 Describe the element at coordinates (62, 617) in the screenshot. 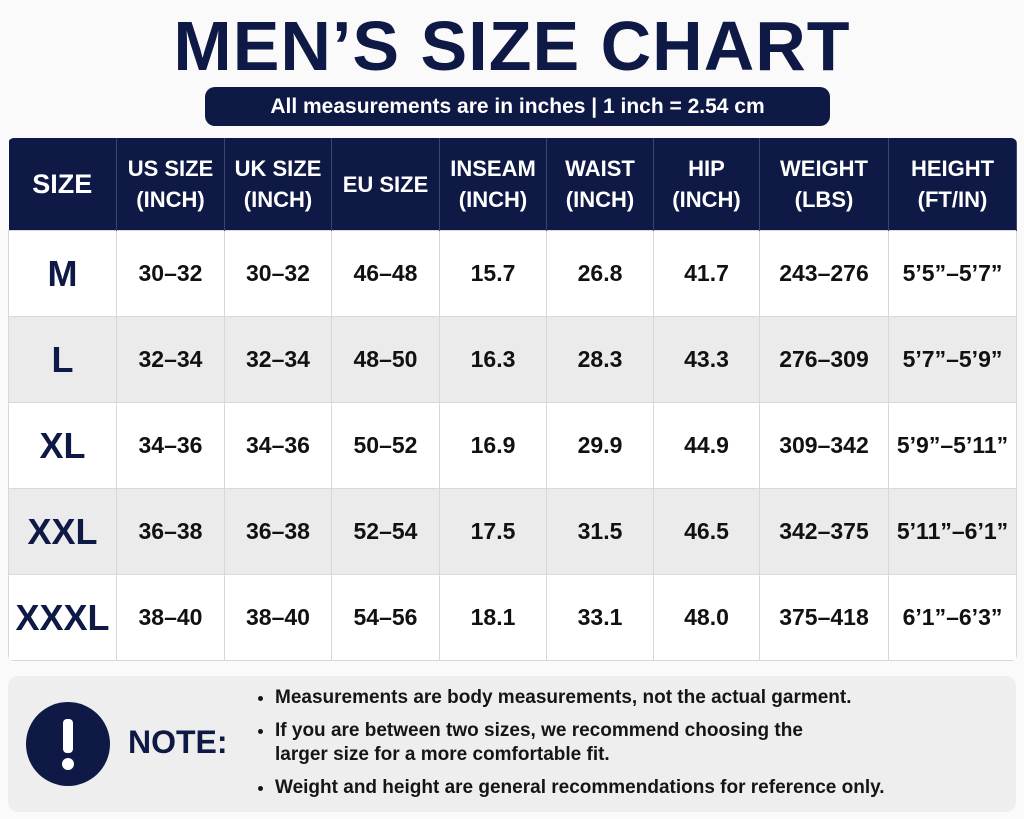

I see `size-cell: XXXL` at that location.